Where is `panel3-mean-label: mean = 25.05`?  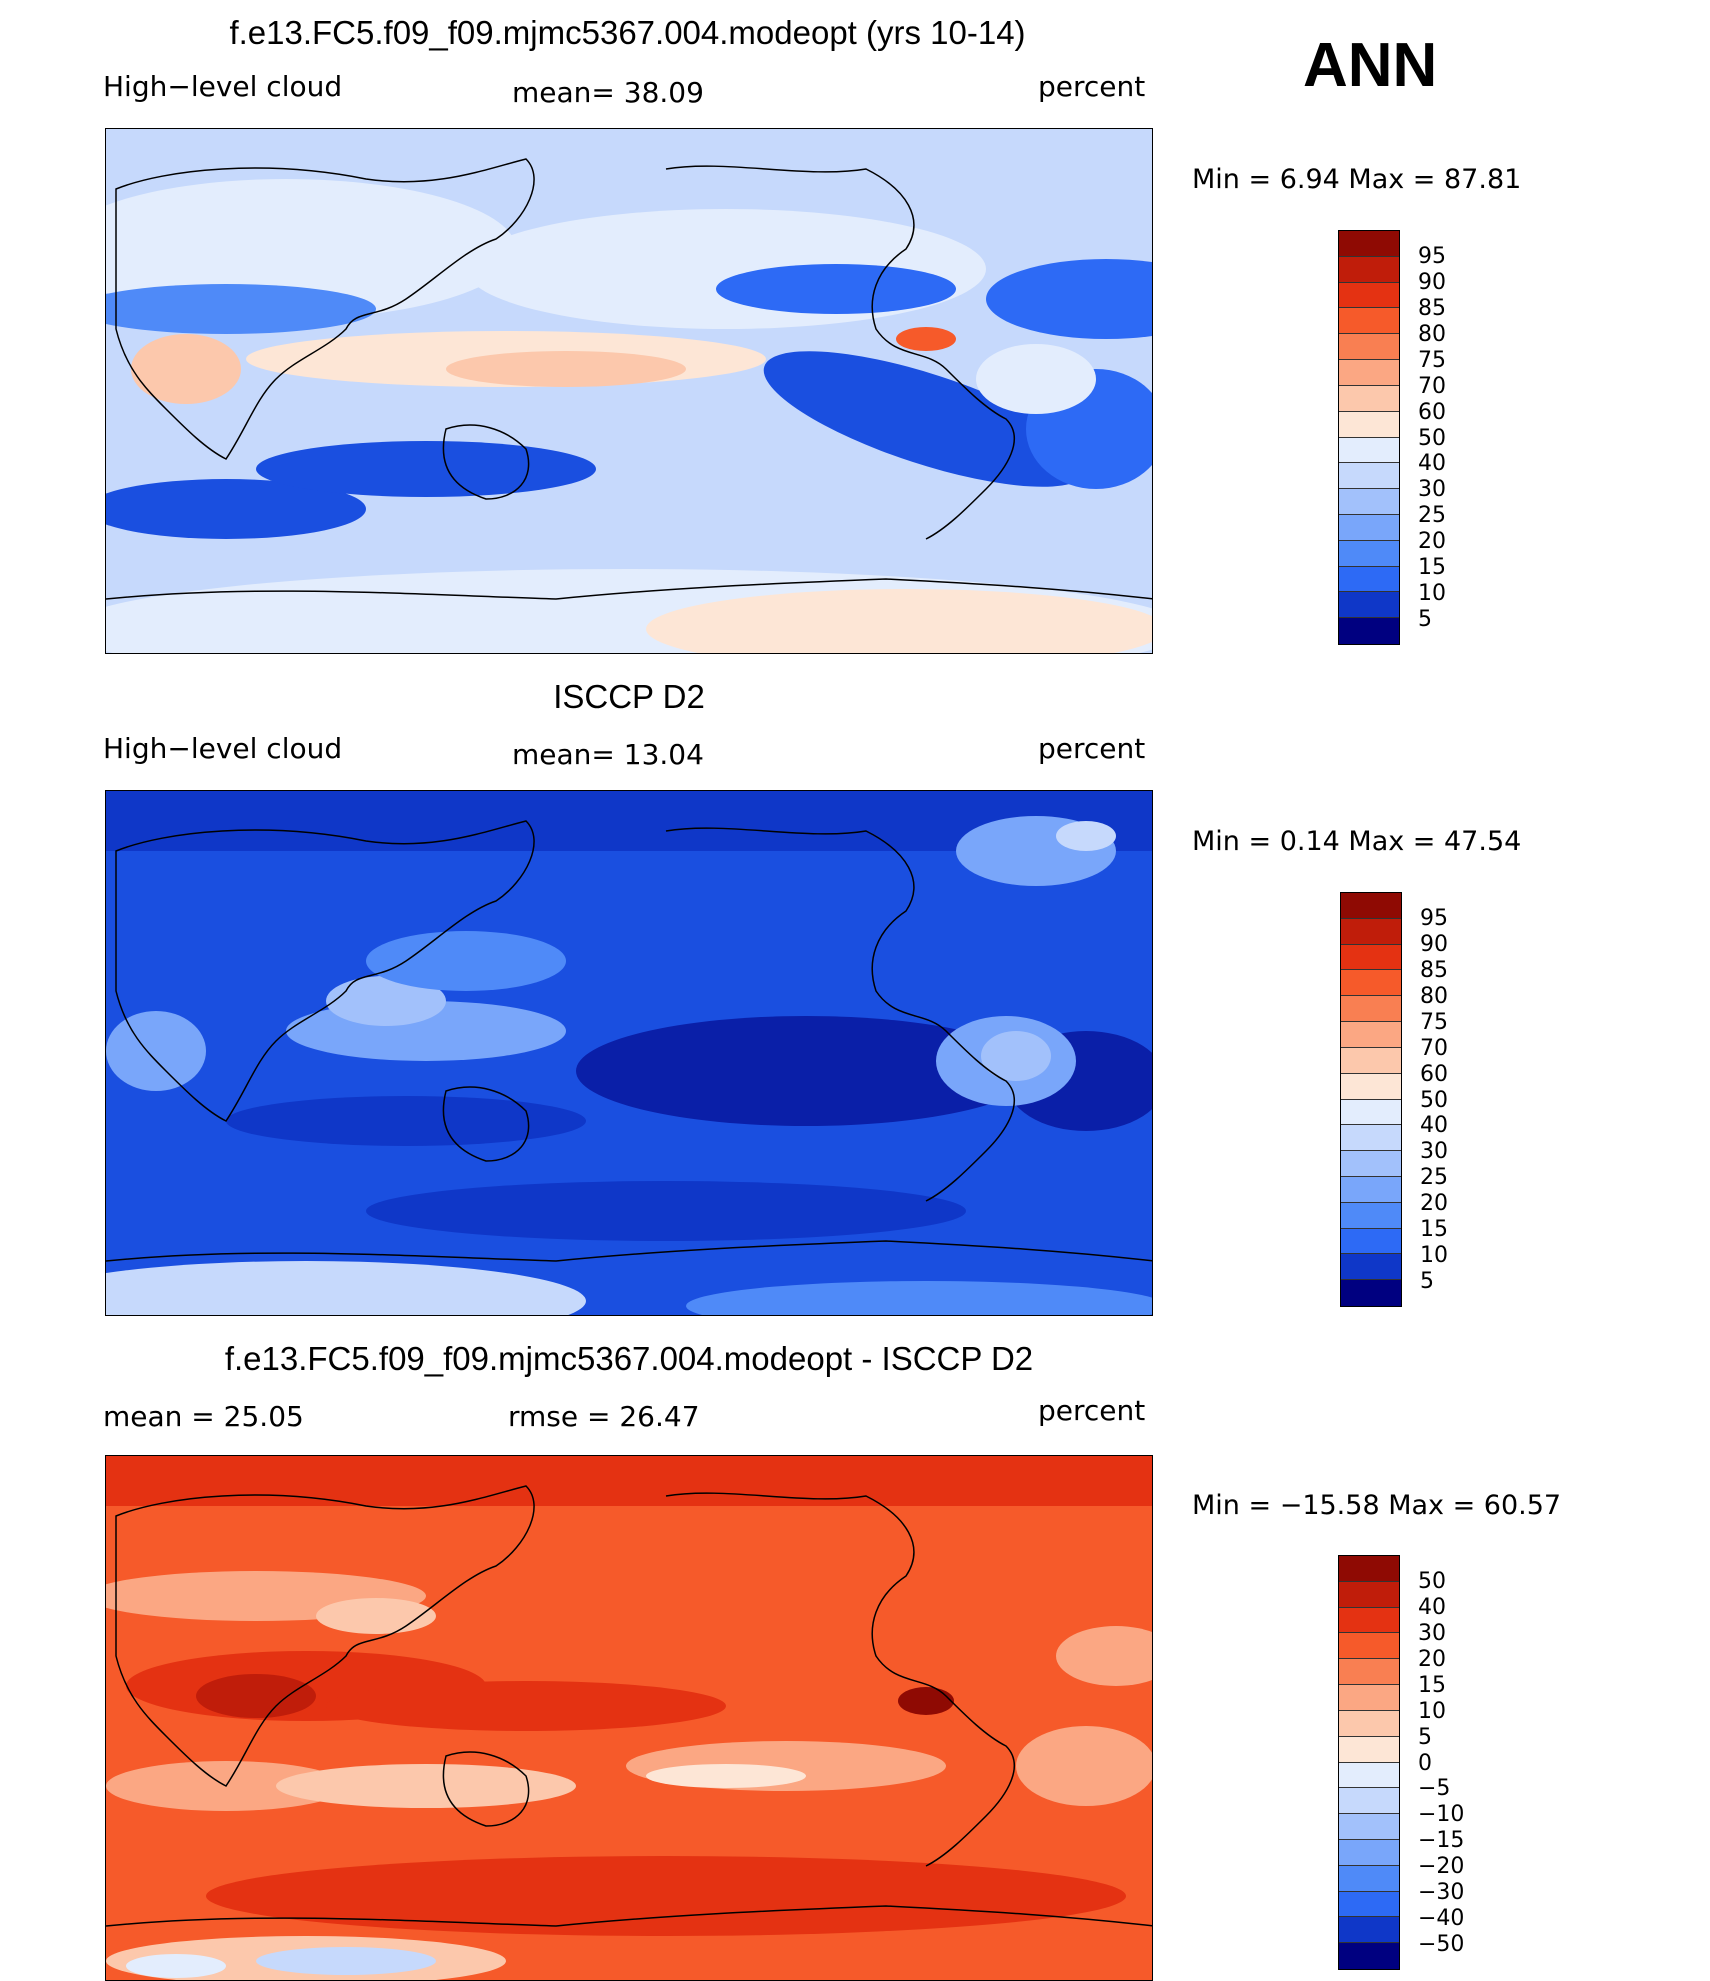 panel3-mean-label: mean = 25.05 is located at coordinates (203, 1416).